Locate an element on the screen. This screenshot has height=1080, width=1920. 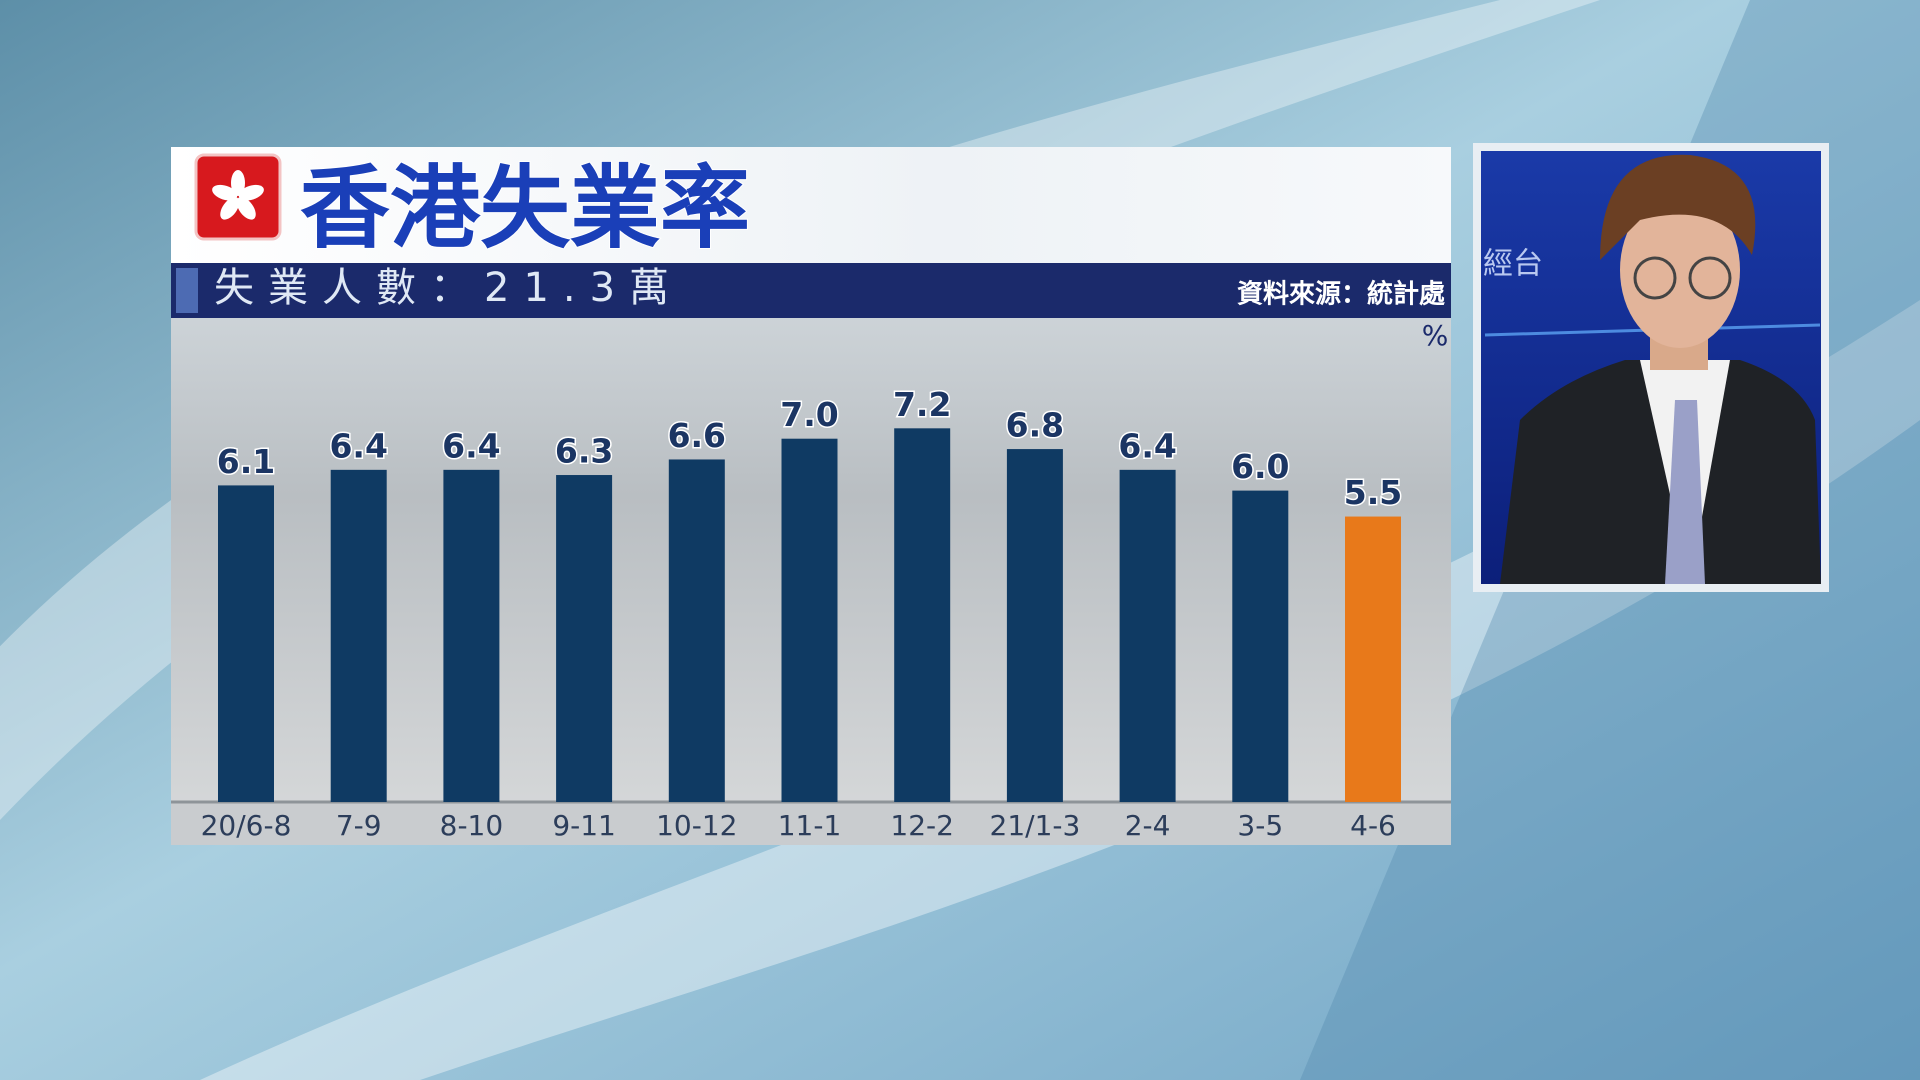
value-label: 6.8 is located at coordinates (1035, 425).